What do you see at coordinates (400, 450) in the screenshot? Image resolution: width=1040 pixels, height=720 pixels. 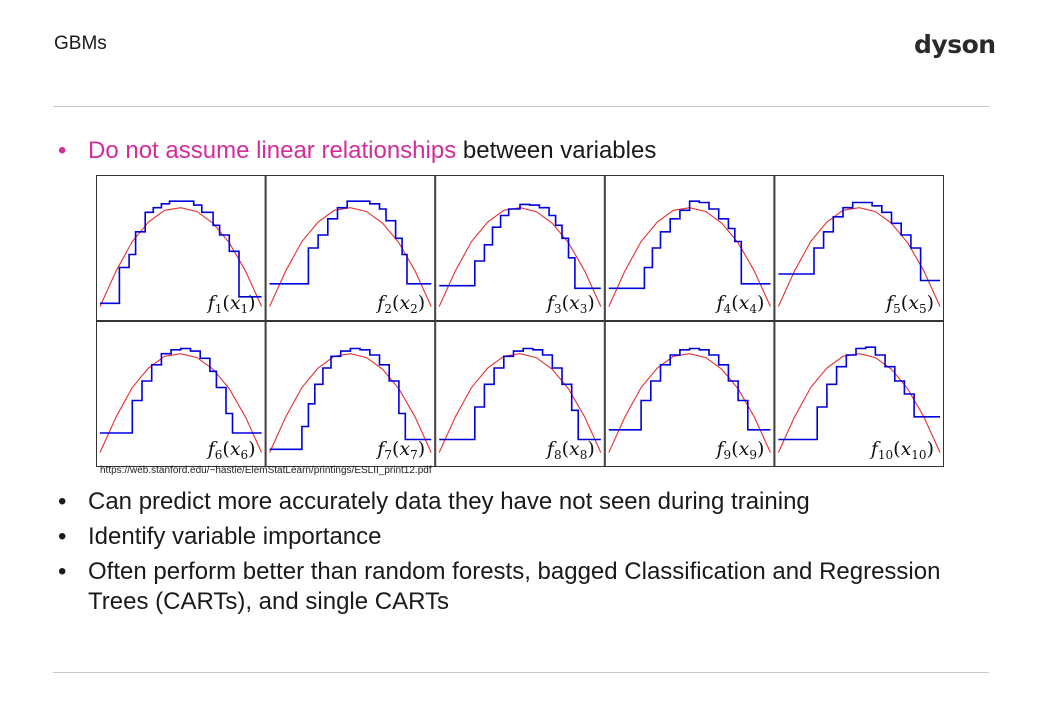 I see `panel-label: f7(x7)` at bounding box center [400, 450].